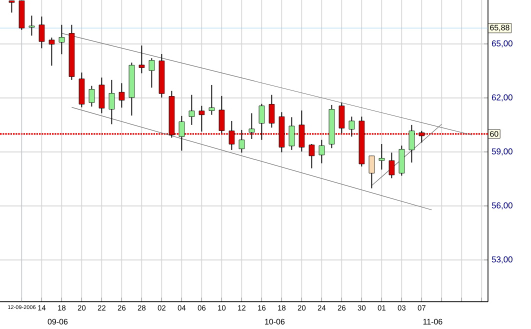  I want to click on y-tick-label: 59,00, so click(502, 152).